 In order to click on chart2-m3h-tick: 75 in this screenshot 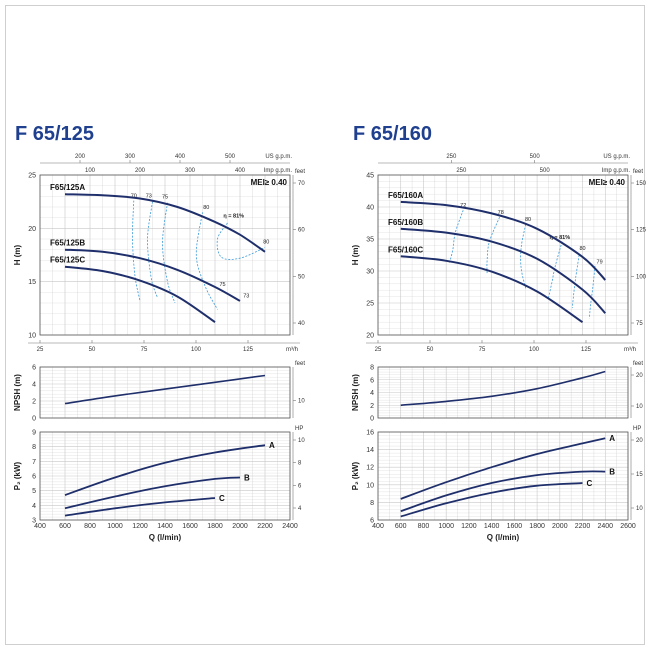, I will do `click(482, 350)`.